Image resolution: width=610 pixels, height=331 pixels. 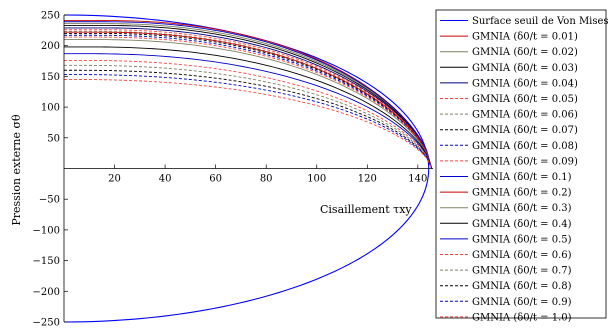 What do you see at coordinates (525, 115) in the screenshot?
I see `legend-entry-6: GMNIA (δ0/t = 0.06)` at bounding box center [525, 115].